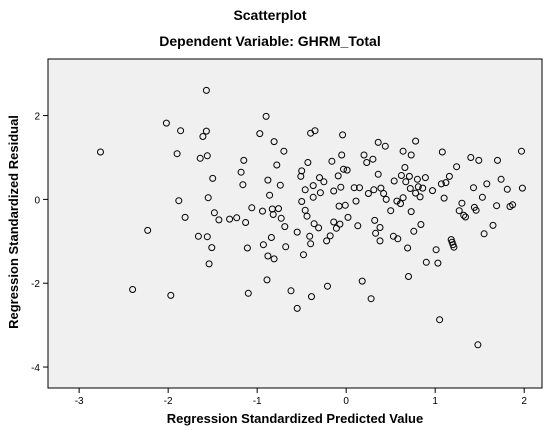  I want to click on x-tick-label: -2, so click(168, 401).